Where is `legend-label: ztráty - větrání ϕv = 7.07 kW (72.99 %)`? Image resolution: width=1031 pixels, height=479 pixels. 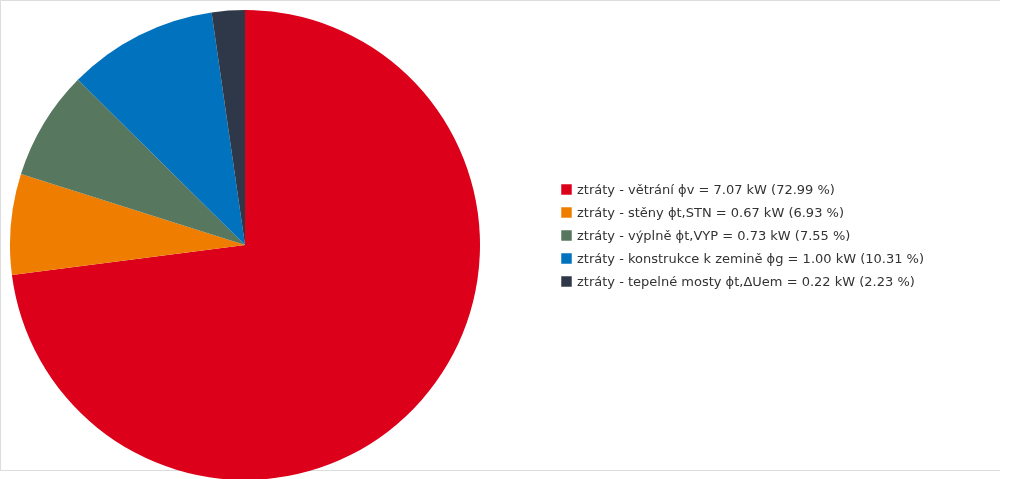 legend-label: ztráty - větrání ϕv = 7.07 kW (72.99 %) is located at coordinates (706, 189).